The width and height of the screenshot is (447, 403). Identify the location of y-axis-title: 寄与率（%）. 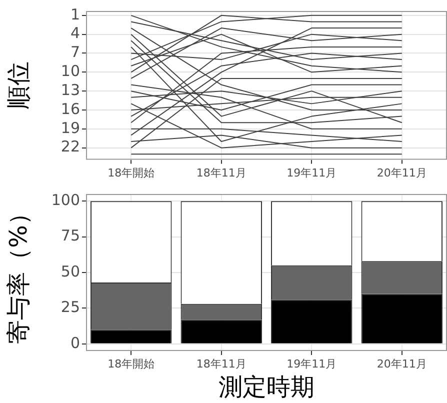
(18, 272).